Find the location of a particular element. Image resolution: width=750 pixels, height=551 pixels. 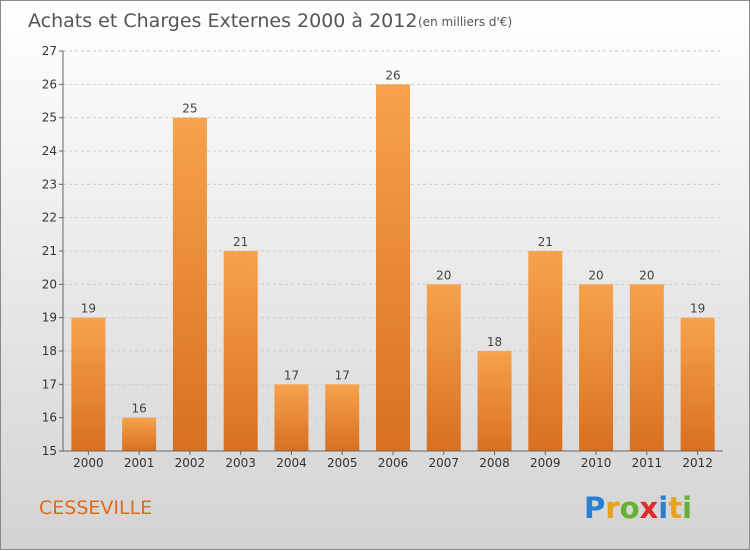

y-tick-label: 22 is located at coordinates (49, 218).